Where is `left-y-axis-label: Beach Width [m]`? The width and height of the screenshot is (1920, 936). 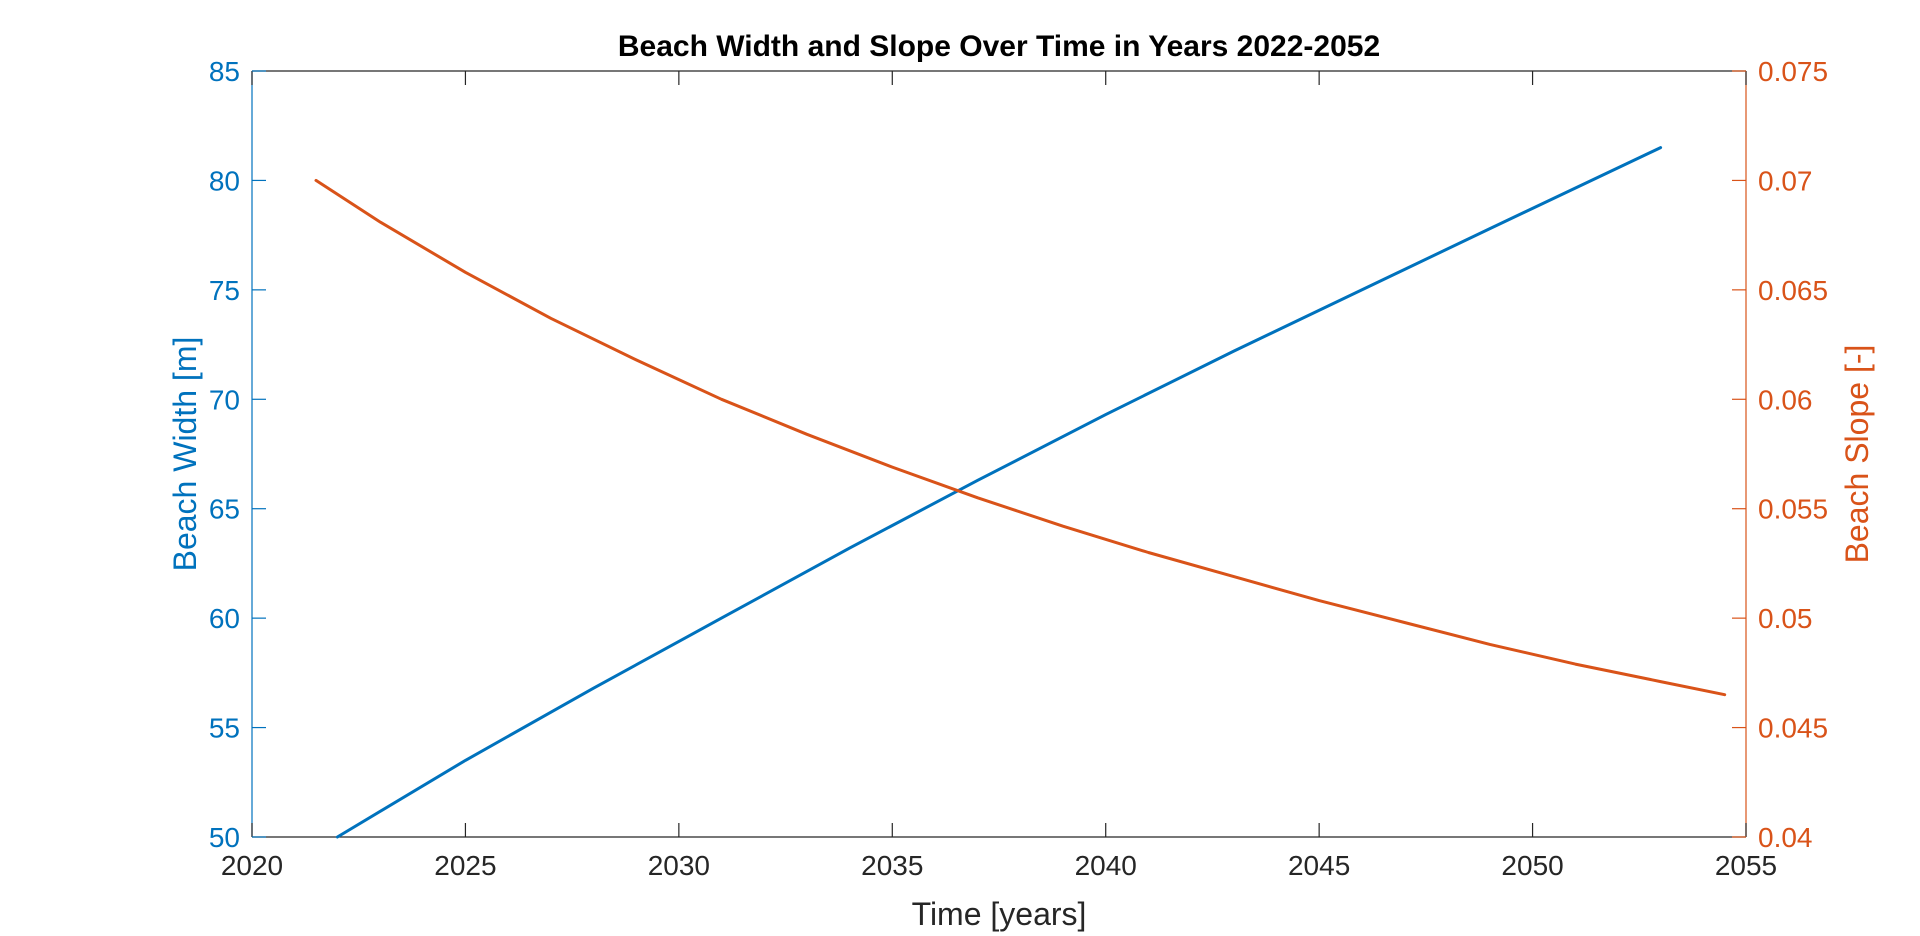
left-y-axis-label: Beach Width [m] is located at coordinates (185, 454).